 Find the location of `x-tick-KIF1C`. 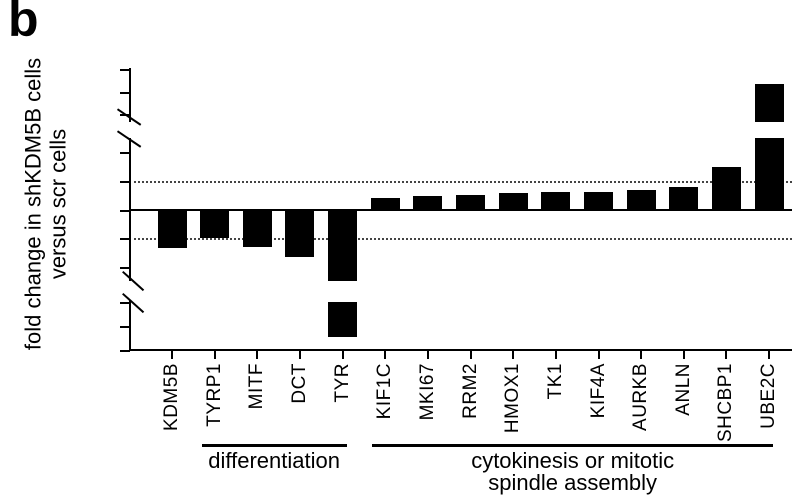

x-tick-KIF1C is located at coordinates (385, 355).